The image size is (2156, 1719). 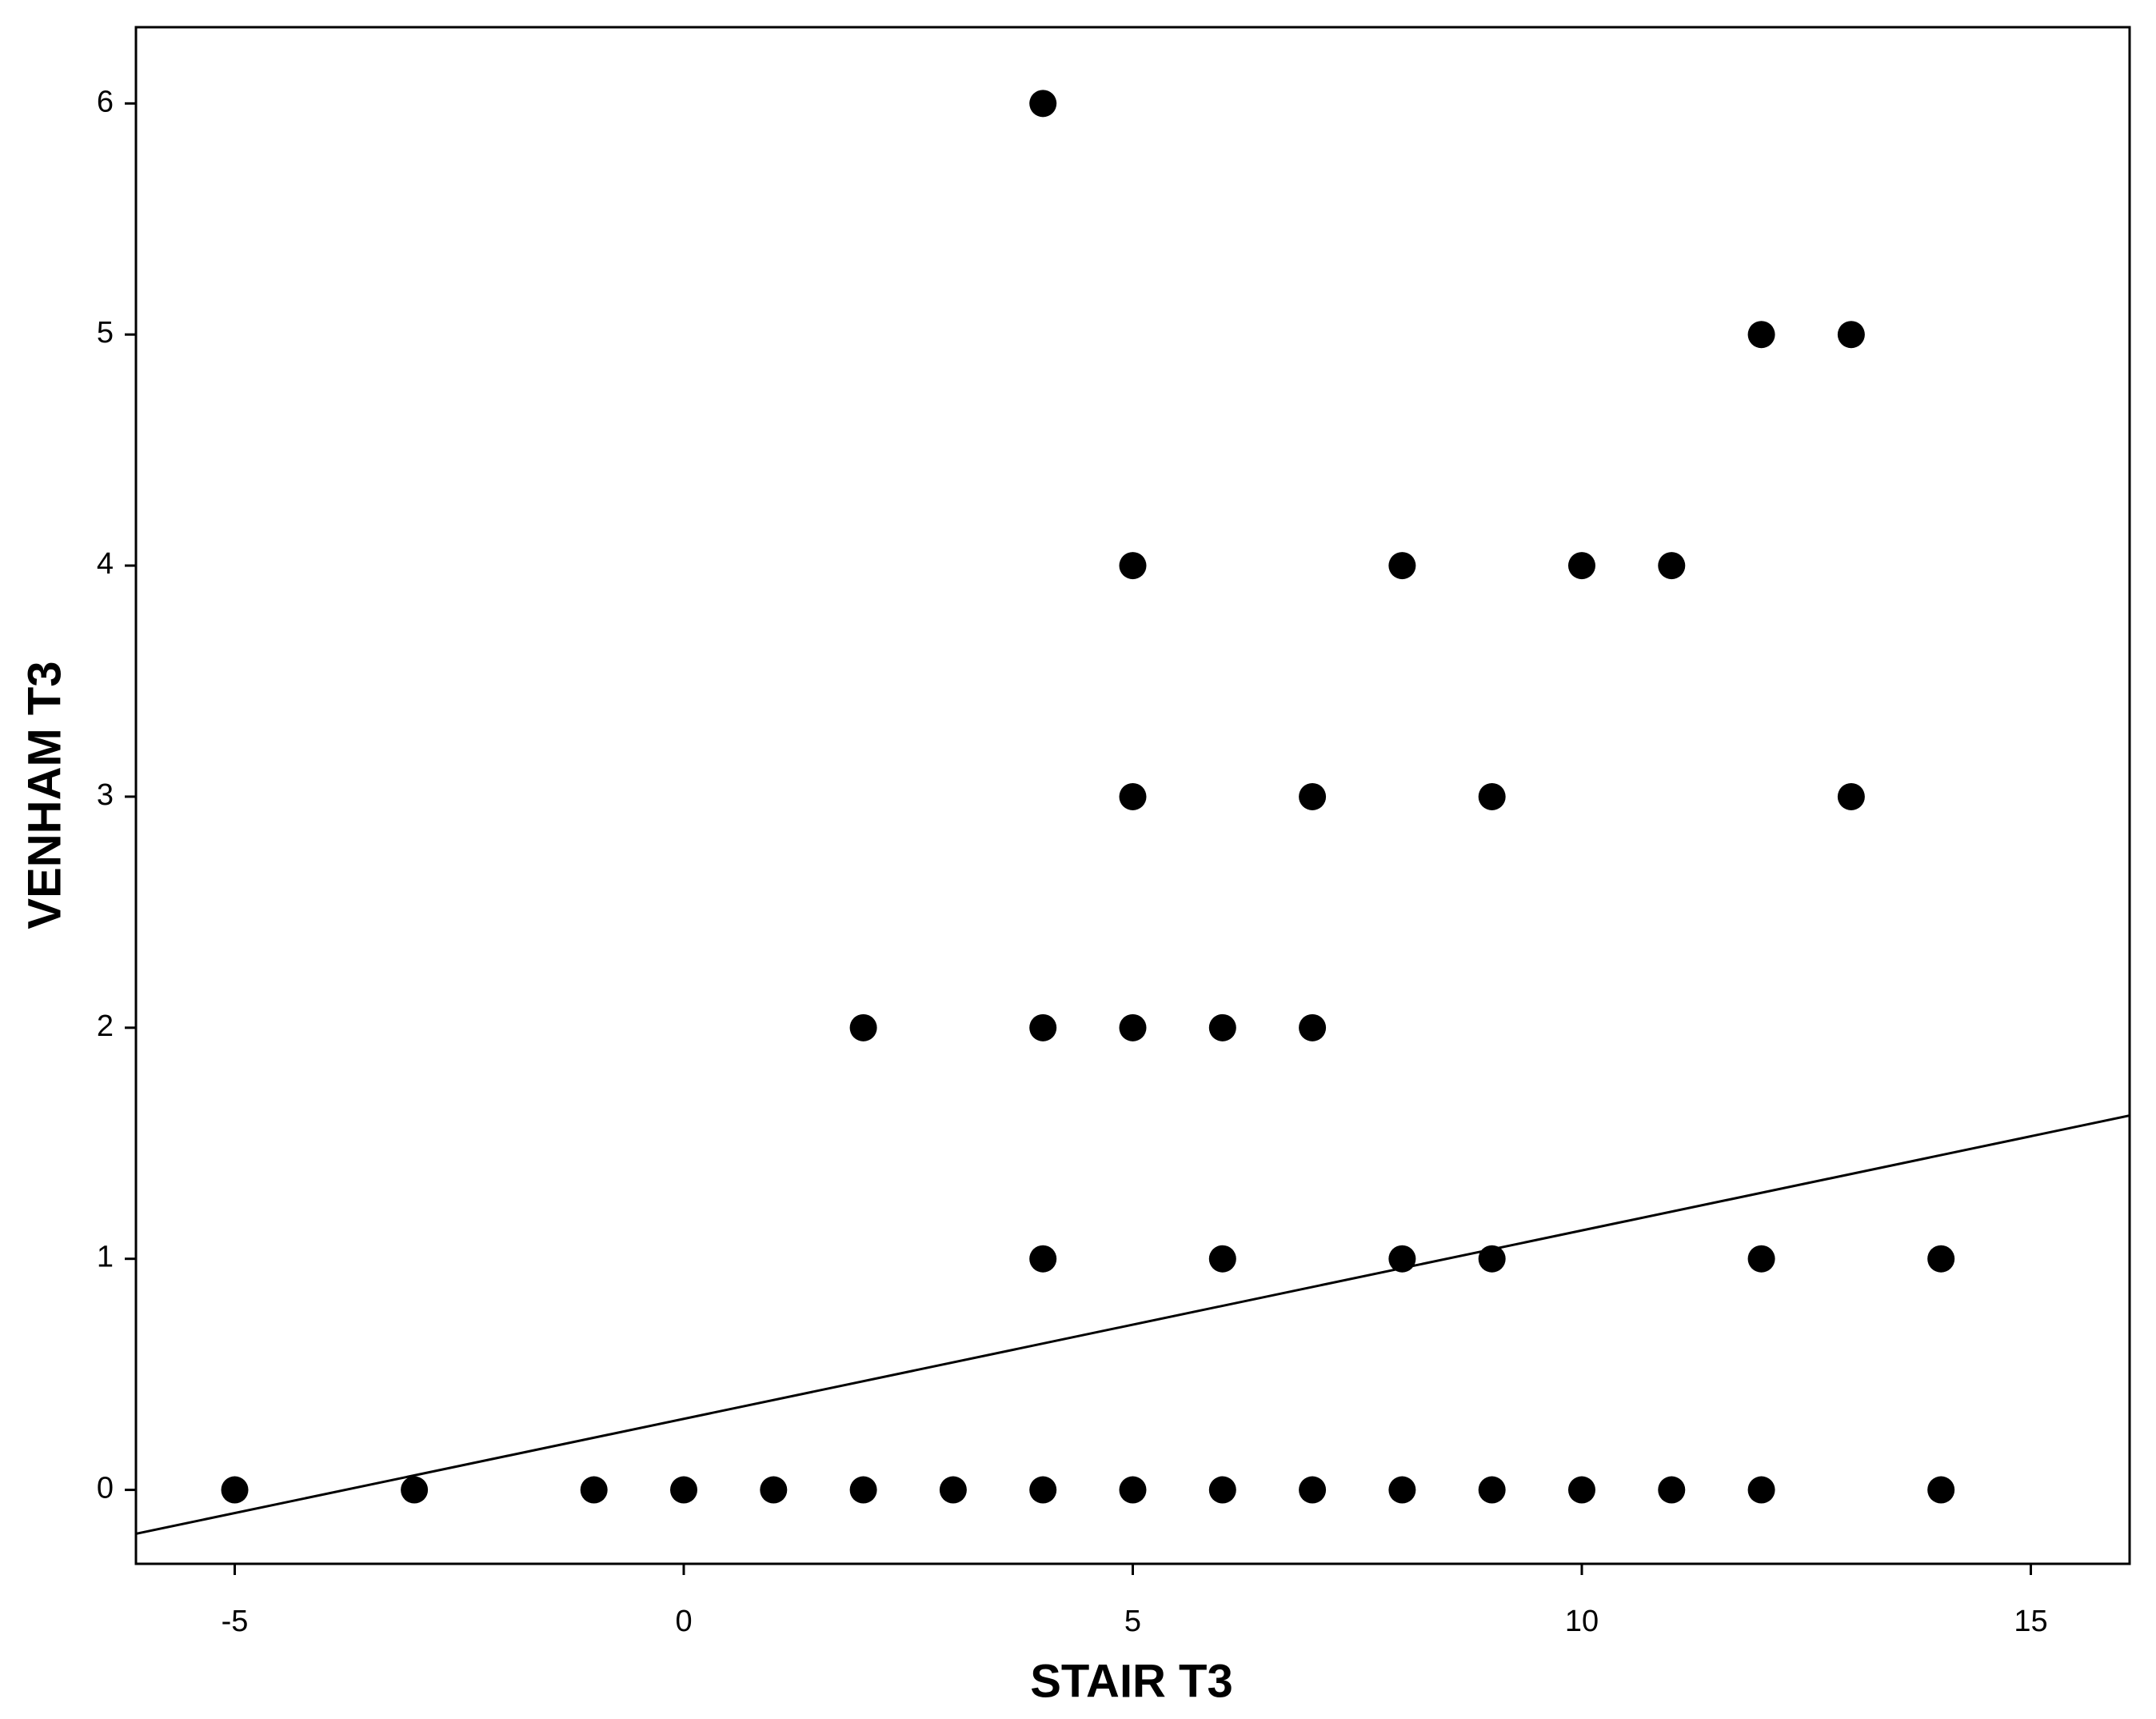 What do you see at coordinates (105, 1026) in the screenshot?
I see `y-tick-label: 2` at bounding box center [105, 1026].